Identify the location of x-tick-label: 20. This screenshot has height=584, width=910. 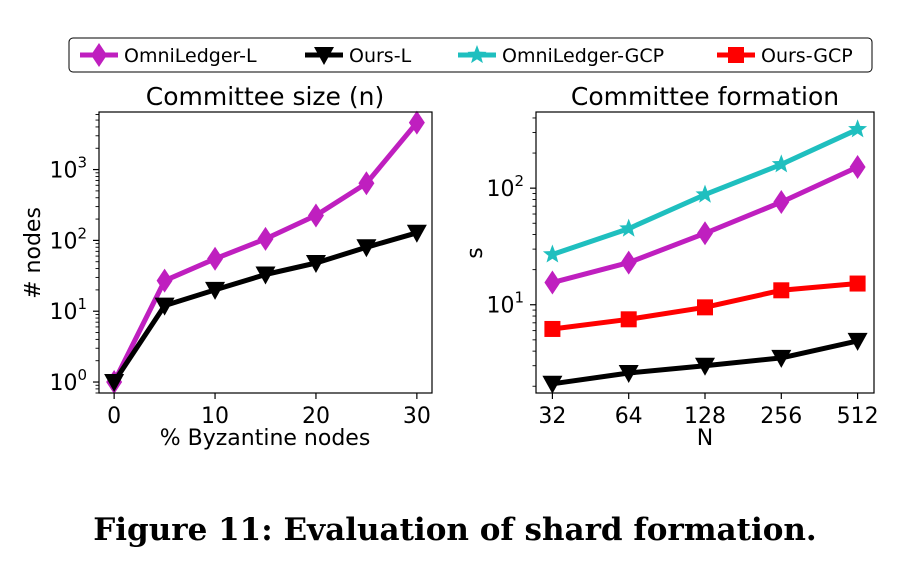
(316, 416).